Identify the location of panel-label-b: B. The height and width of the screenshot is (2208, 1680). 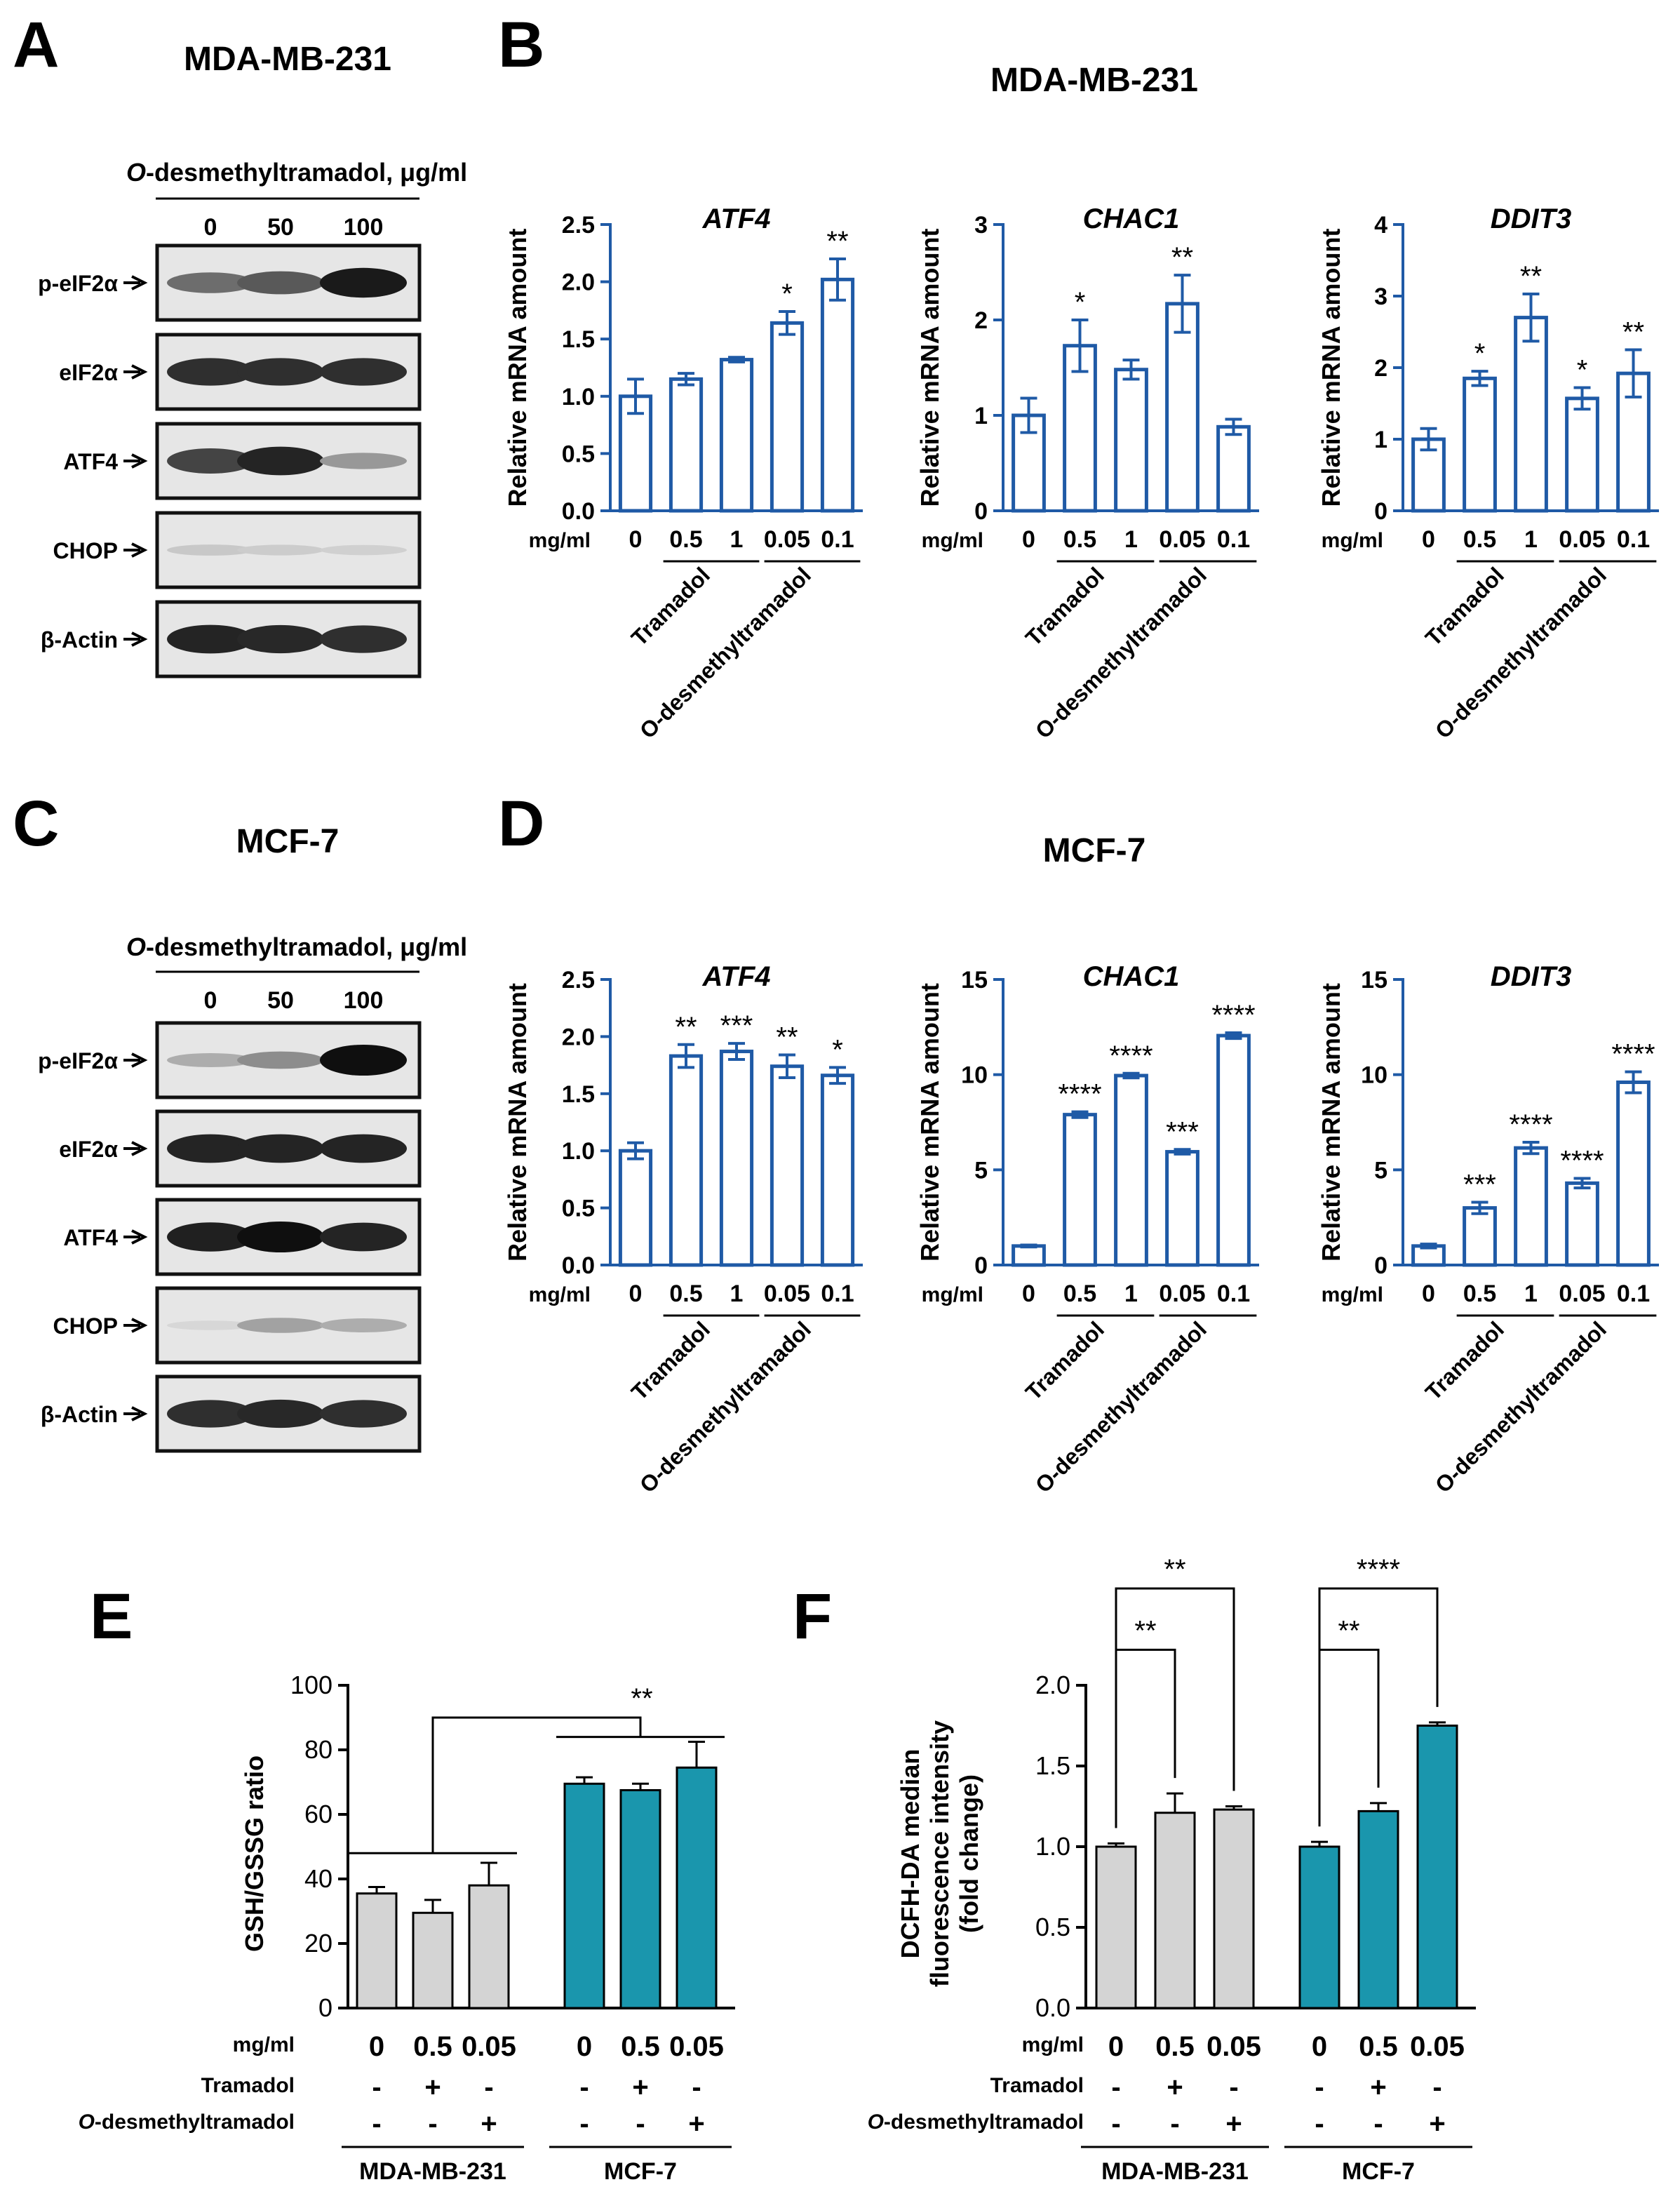
(521, 45).